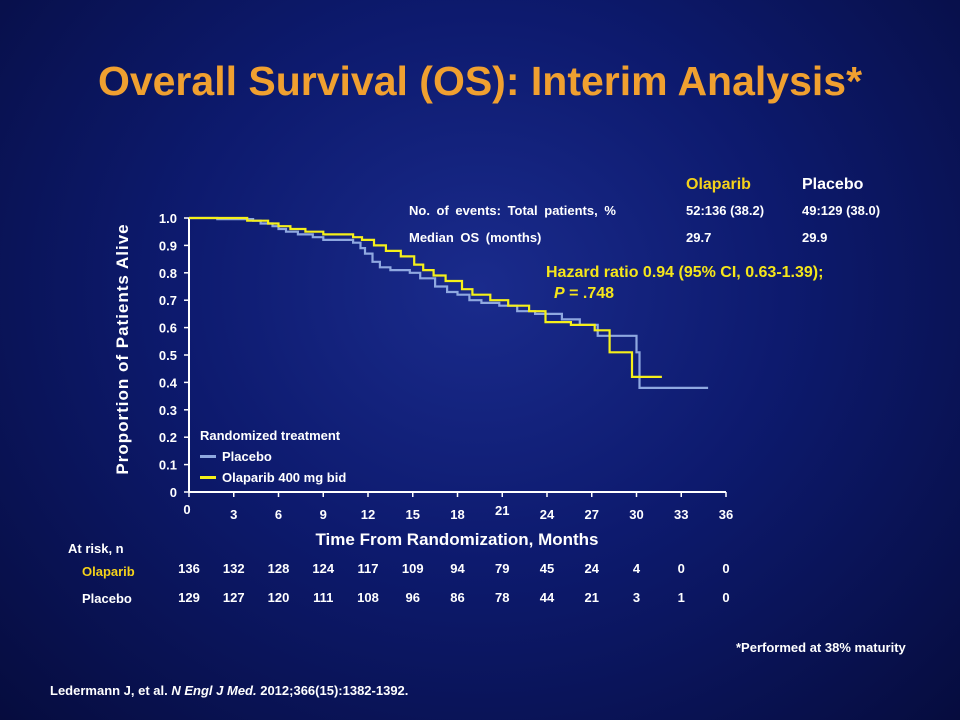 This screenshot has width=960, height=720. What do you see at coordinates (718, 184) in the screenshot?
I see `stats-header-olaparib: Olaparib` at bounding box center [718, 184].